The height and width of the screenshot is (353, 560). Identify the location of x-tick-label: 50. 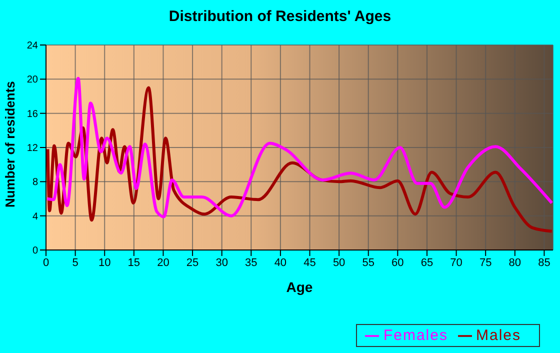
(339, 262).